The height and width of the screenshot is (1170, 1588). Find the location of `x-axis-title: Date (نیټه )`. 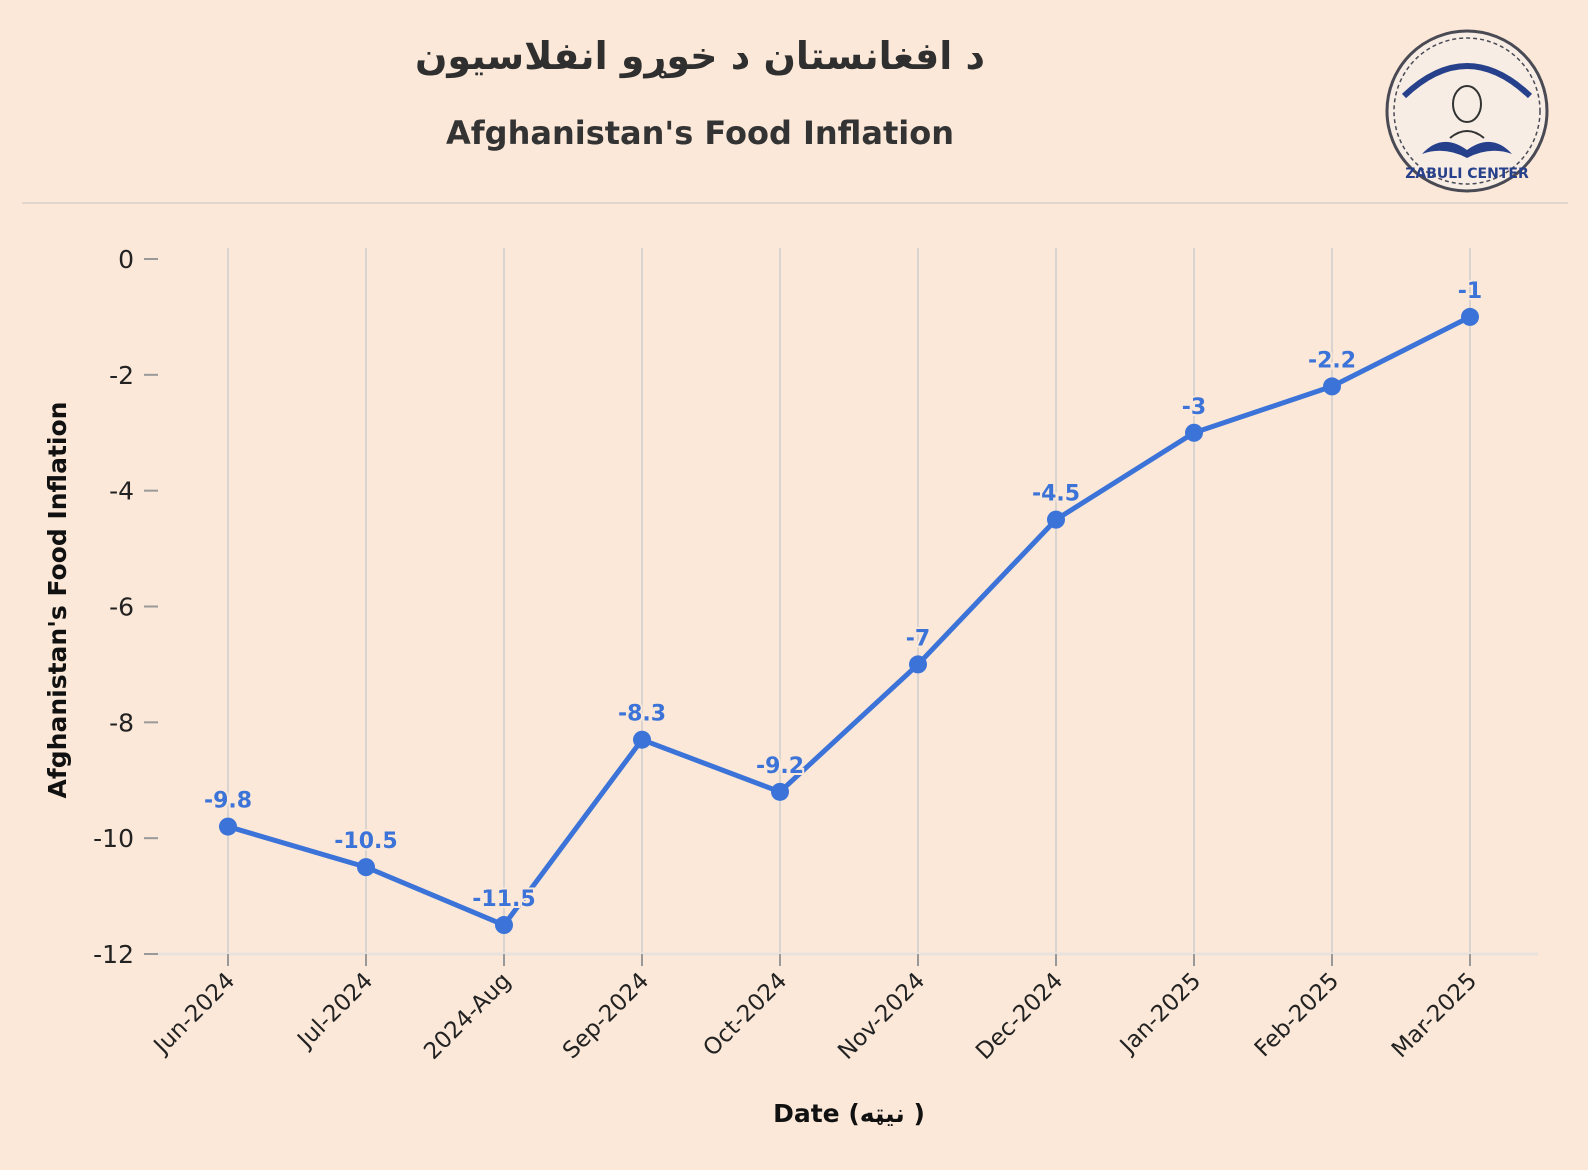

x-axis-title: Date (نیټه ) is located at coordinates (849, 1113).